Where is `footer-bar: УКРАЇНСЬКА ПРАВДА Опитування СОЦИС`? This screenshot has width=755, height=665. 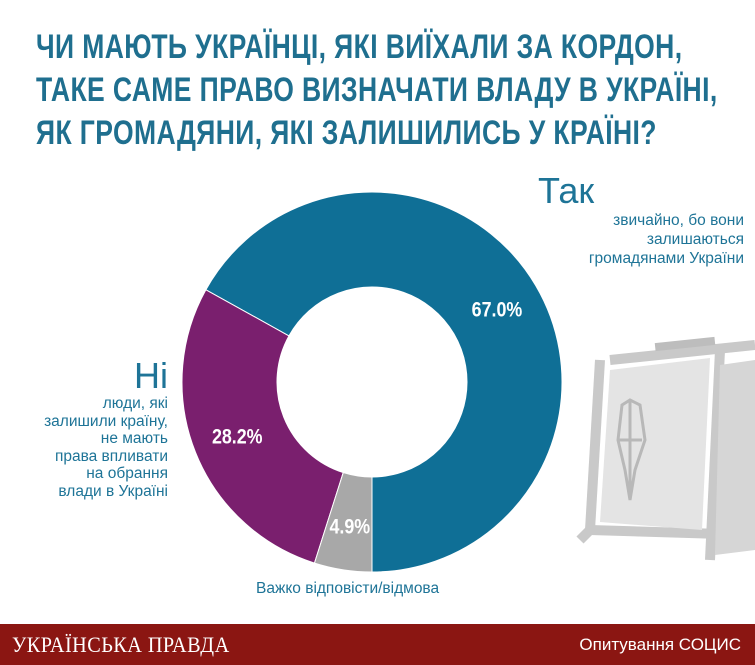 footer-bar: УКРАЇНСЬКА ПРАВДА Опитування СОЦИС is located at coordinates (377, 644).